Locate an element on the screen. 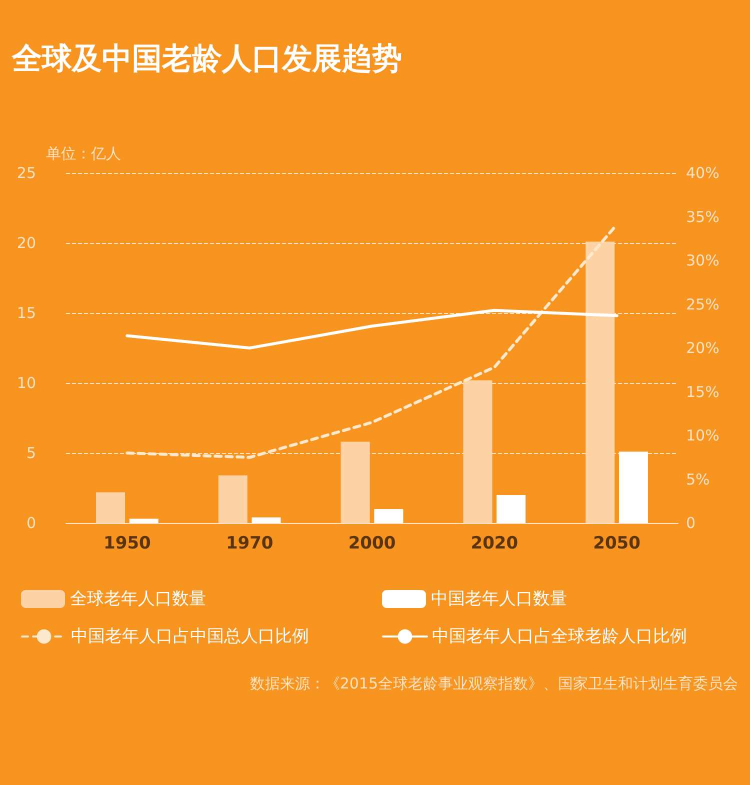 The height and width of the screenshot is (785, 750). y-tick-label: 15 is located at coordinates (26, 313).